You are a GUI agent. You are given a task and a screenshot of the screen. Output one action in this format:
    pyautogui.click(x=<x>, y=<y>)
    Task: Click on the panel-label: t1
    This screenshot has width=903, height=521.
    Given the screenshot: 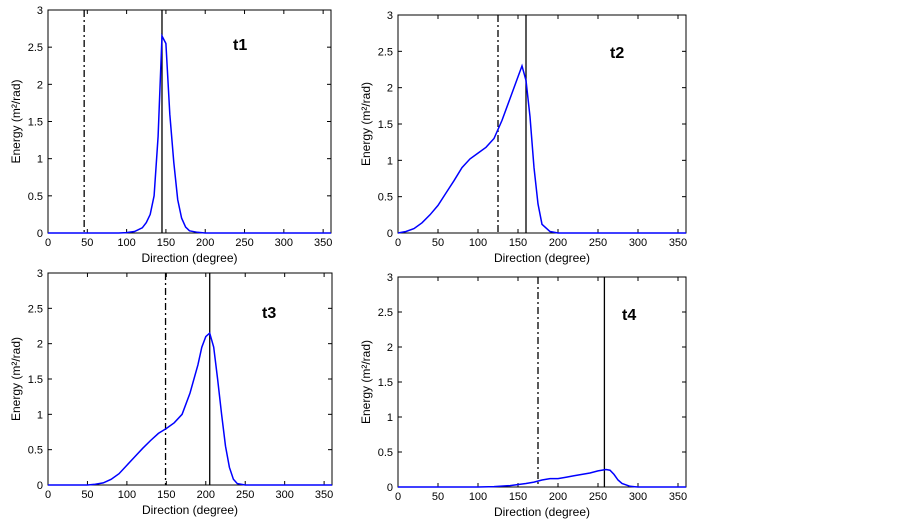 What is the action you would take?
    pyautogui.click(x=240, y=45)
    